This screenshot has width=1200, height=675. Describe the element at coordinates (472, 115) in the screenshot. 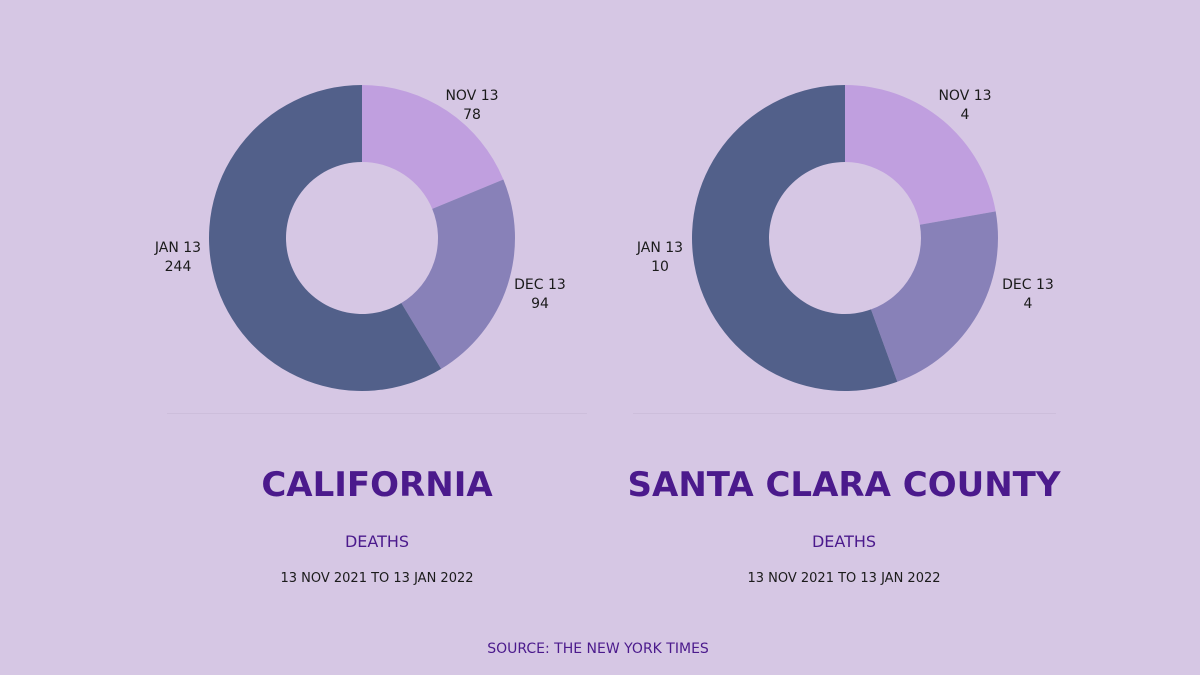

I see `slice-label-value: 78` at that location.